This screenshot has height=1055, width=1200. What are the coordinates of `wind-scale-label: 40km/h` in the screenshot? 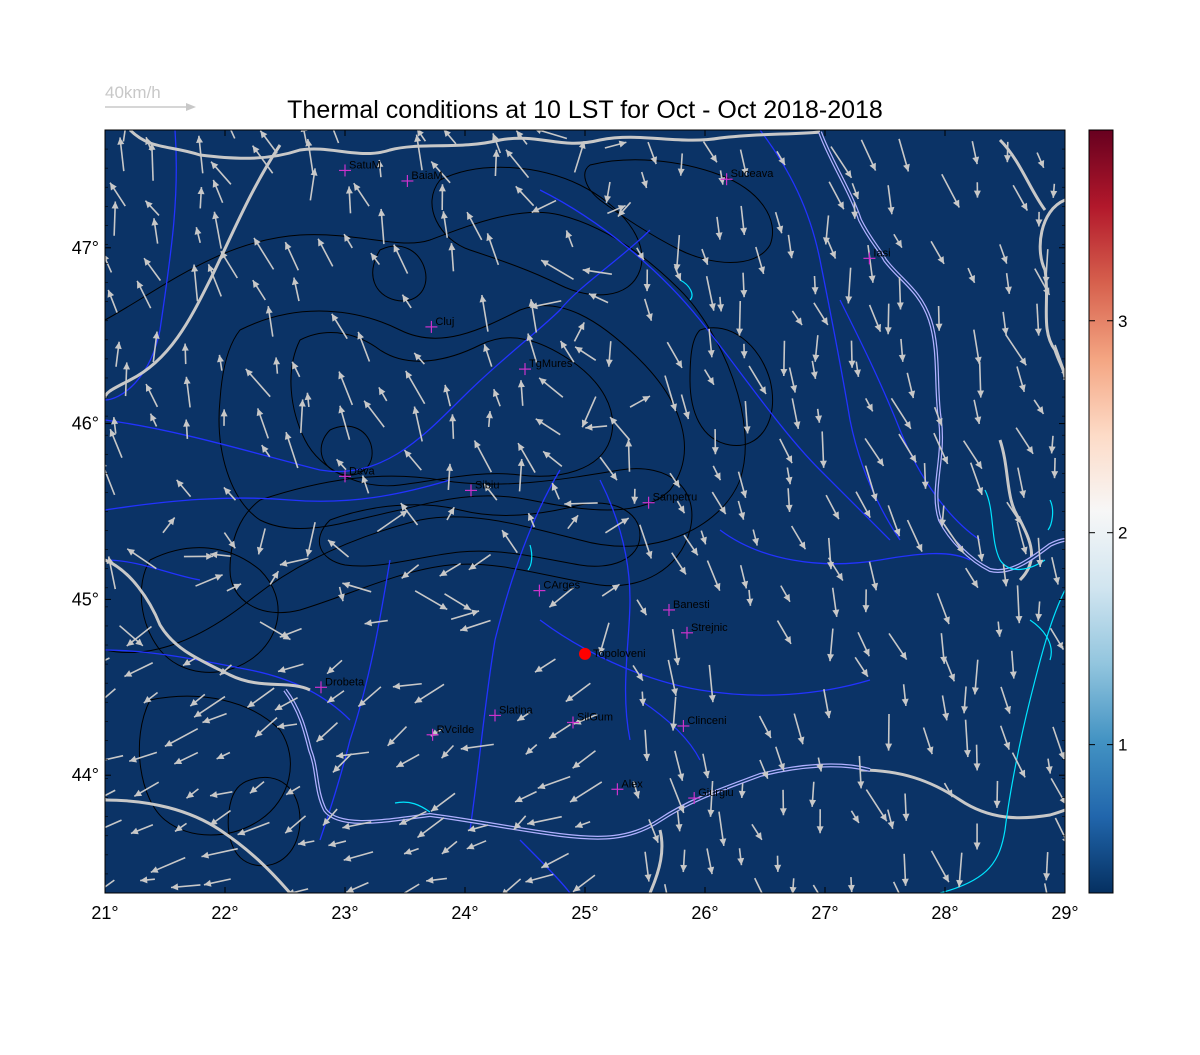 It's located at (133, 92).